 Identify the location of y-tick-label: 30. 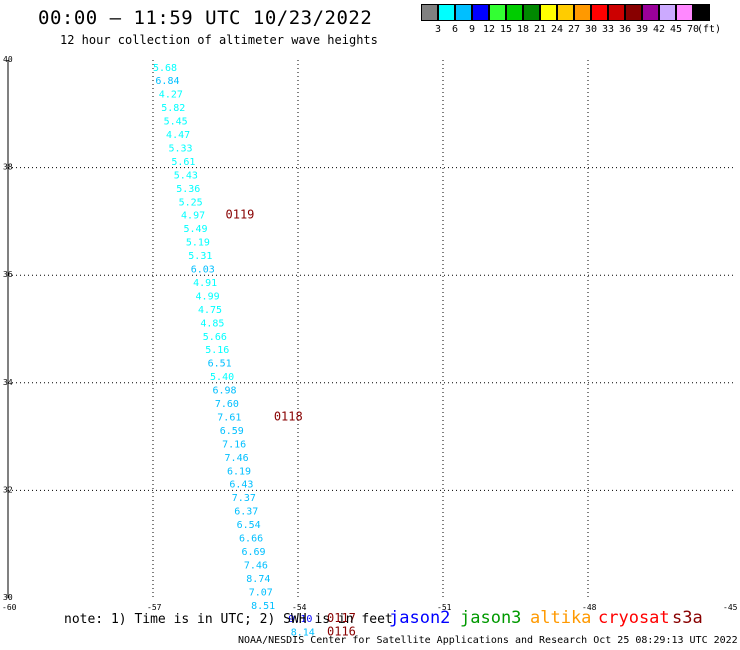
(8, 597).